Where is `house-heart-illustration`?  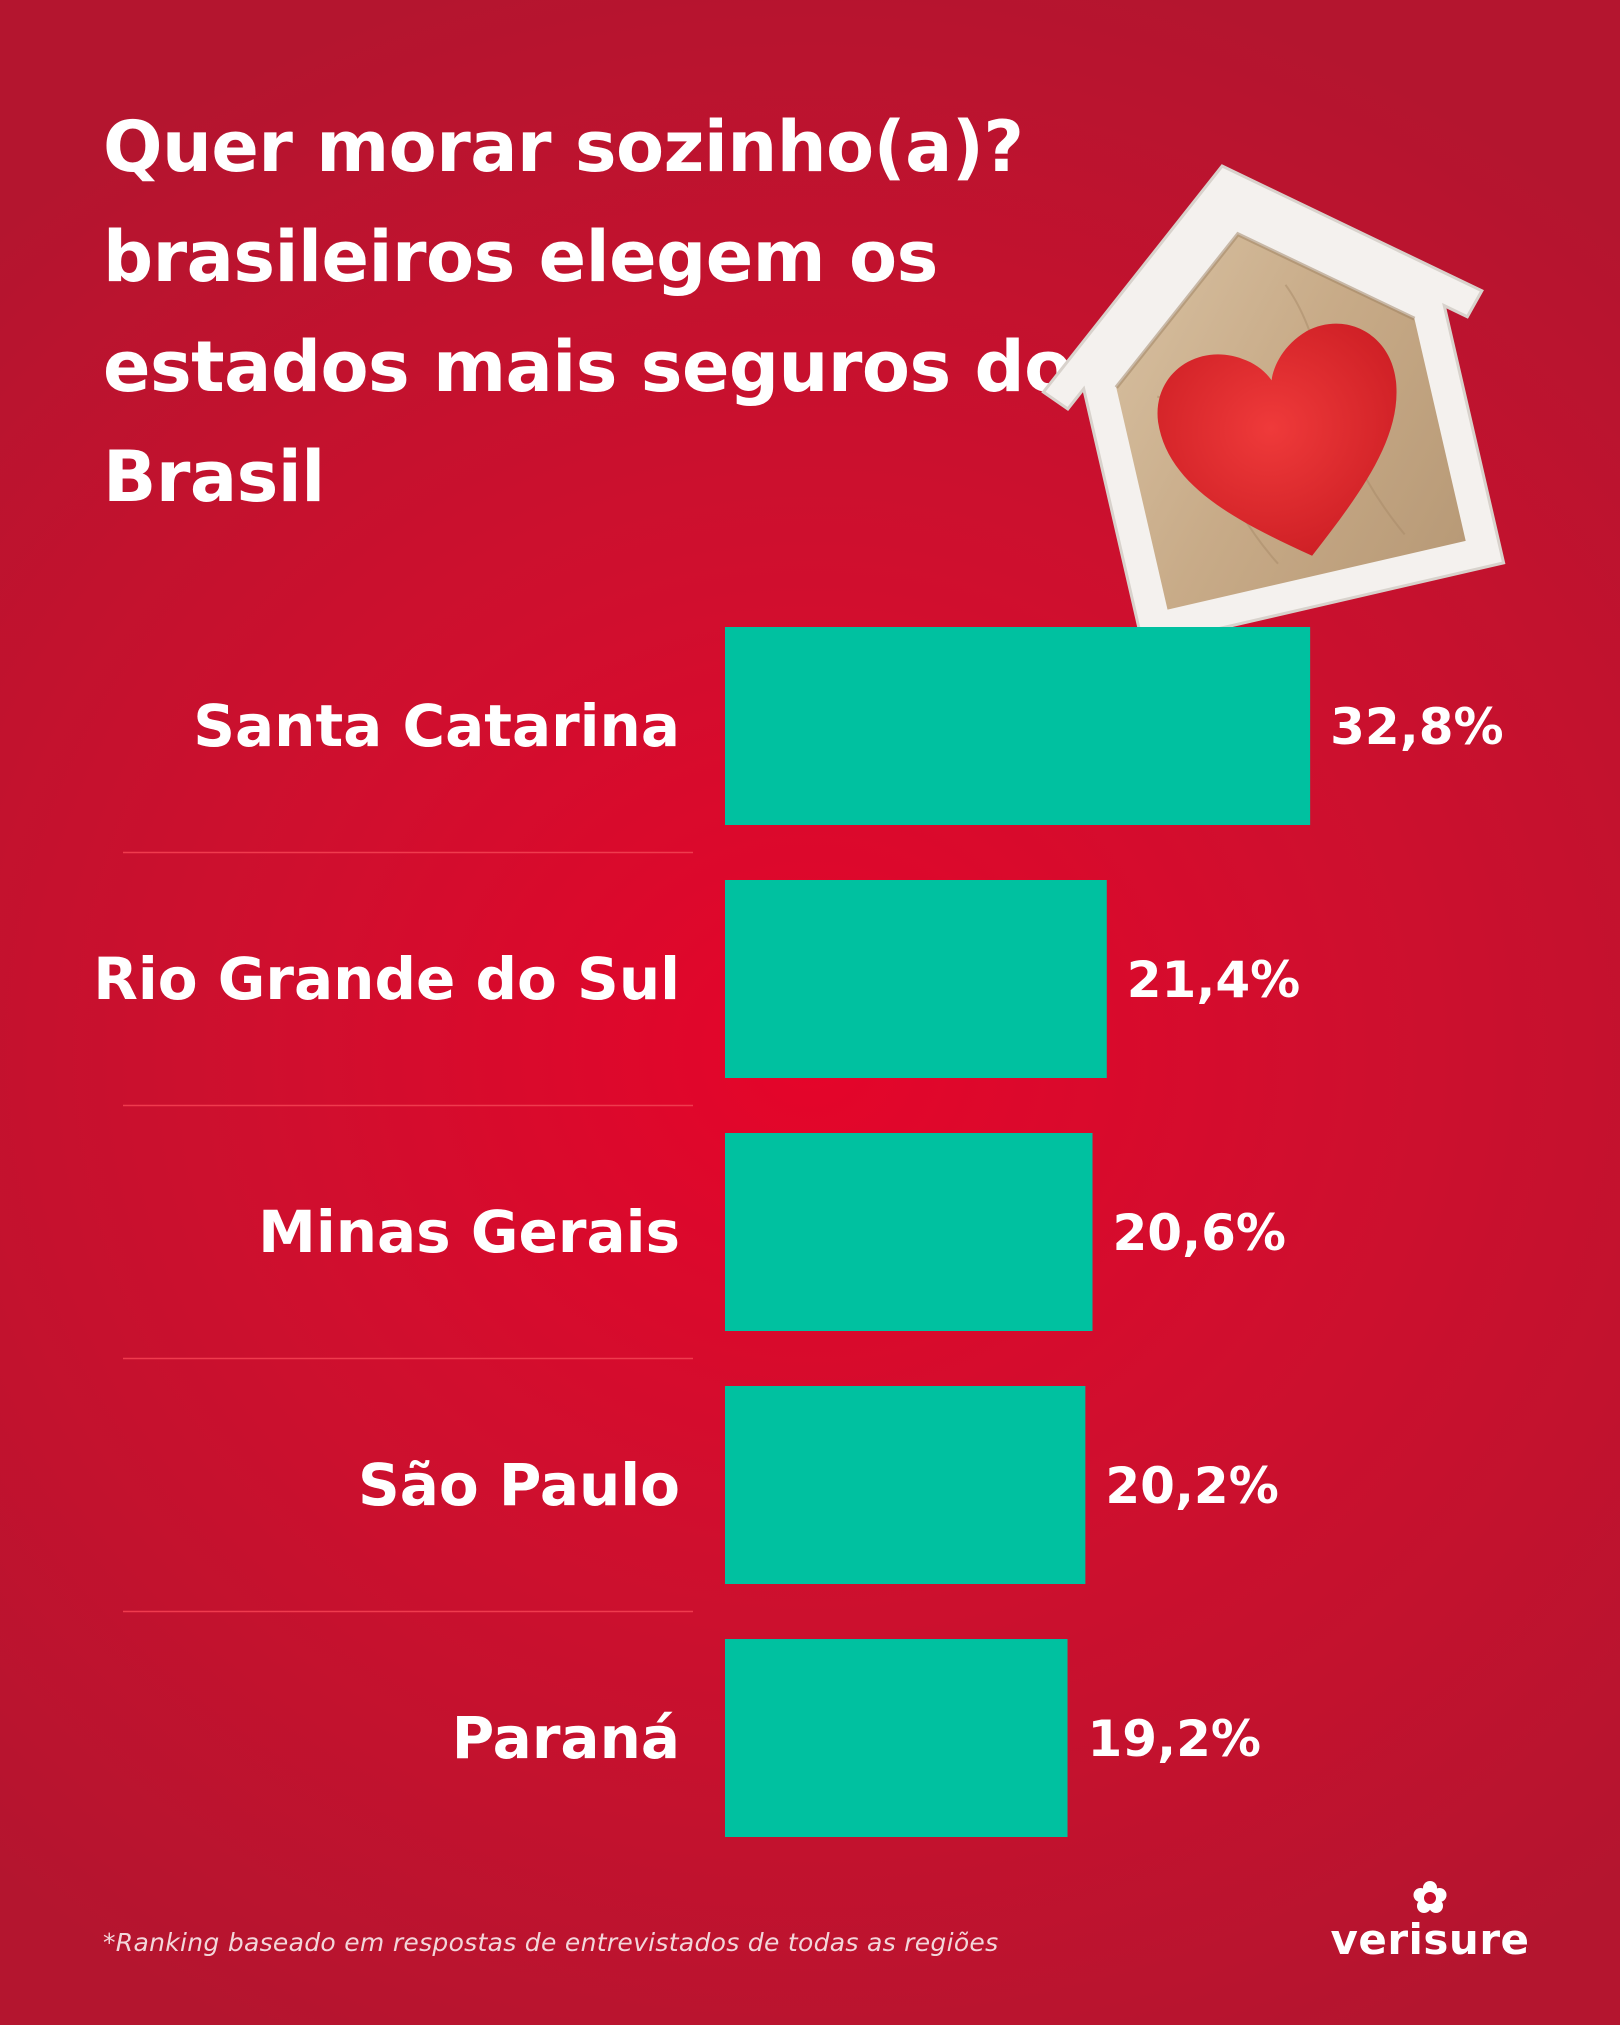 house-heart-illustration is located at coordinates (1273, 406).